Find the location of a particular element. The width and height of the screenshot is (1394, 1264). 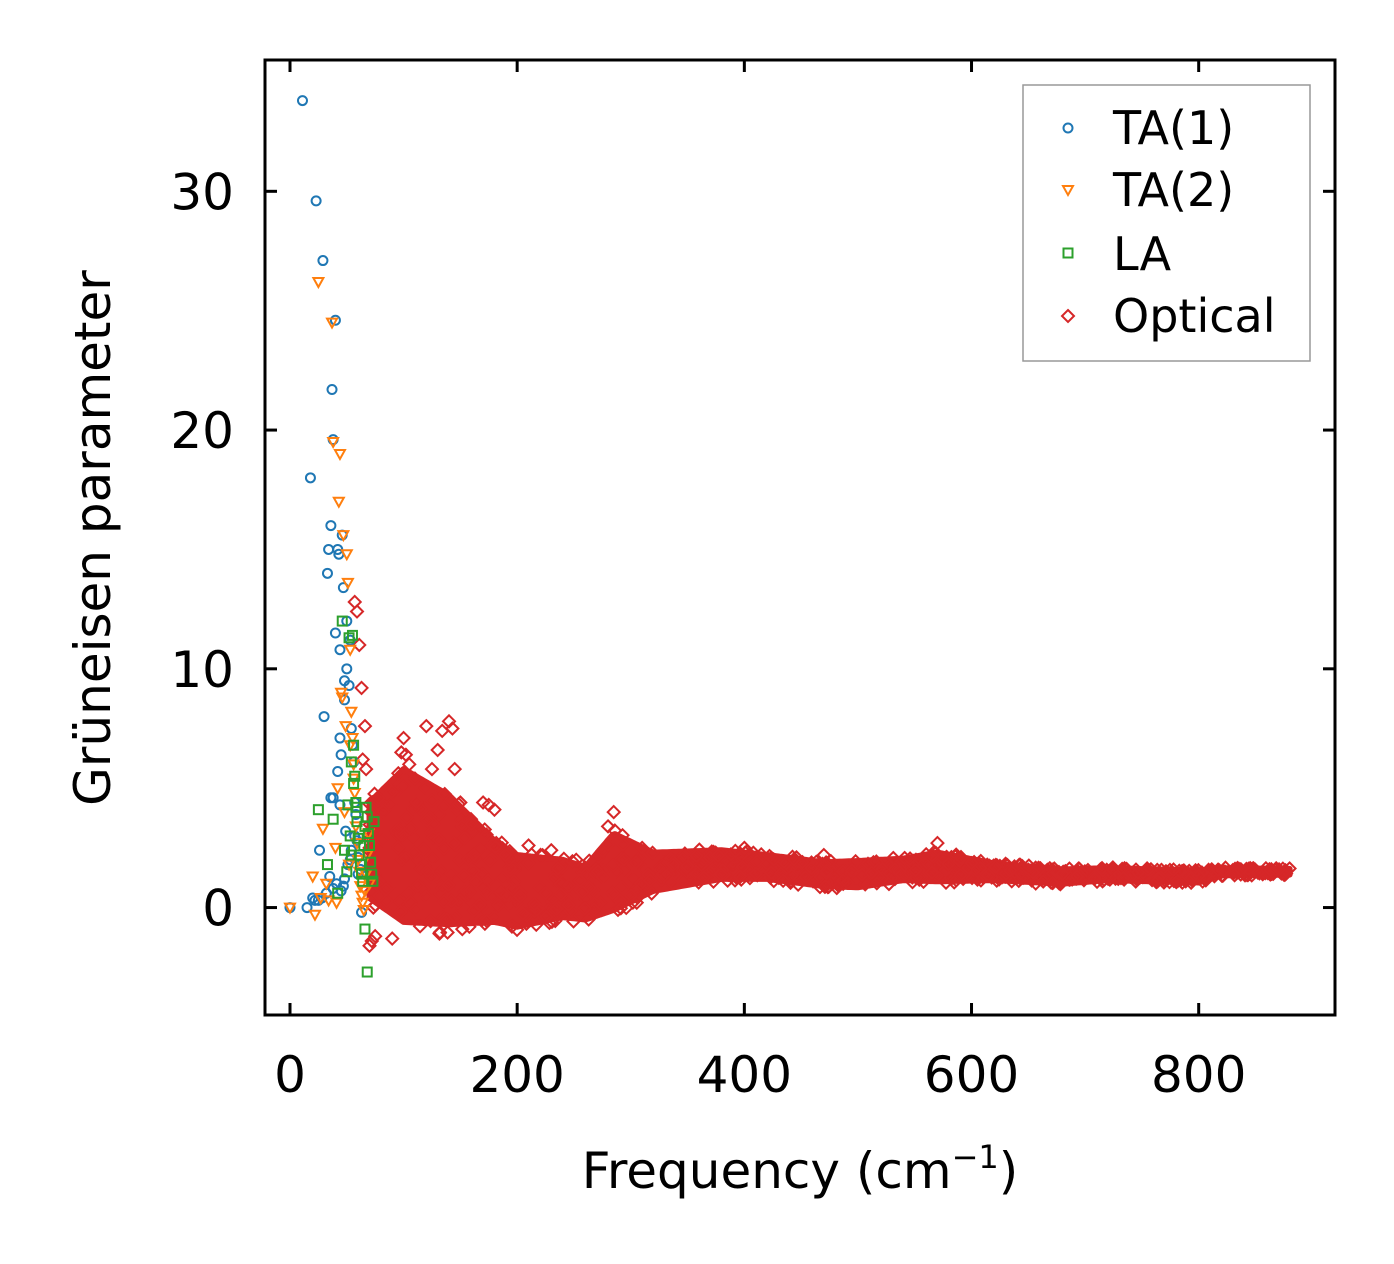

y-axis-title: Grüneisen parameter is located at coordinates (93, 538).